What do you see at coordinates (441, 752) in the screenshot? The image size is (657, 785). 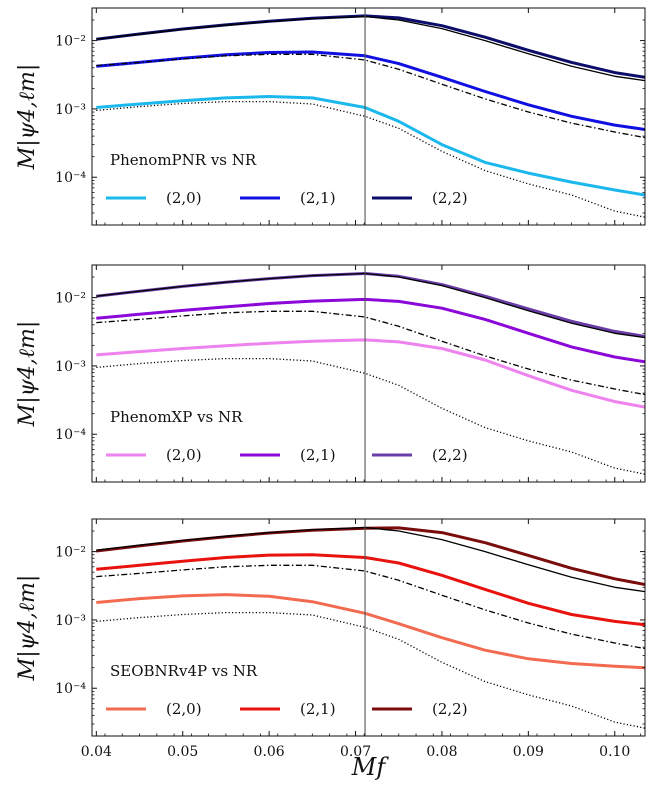 I see `x-tick-label: 0.08` at bounding box center [441, 752].